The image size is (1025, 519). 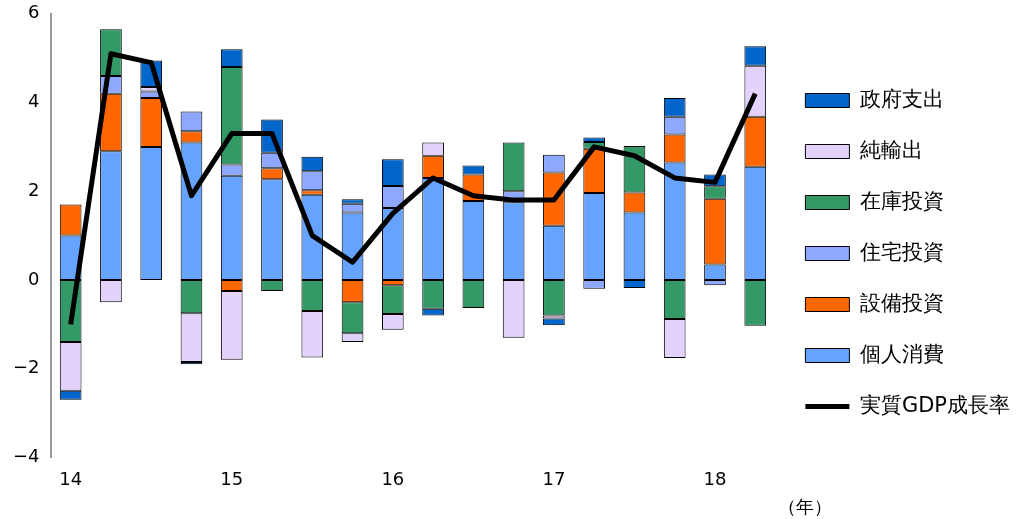 I want to click on y-tick-label: −2, so click(x=26, y=367).